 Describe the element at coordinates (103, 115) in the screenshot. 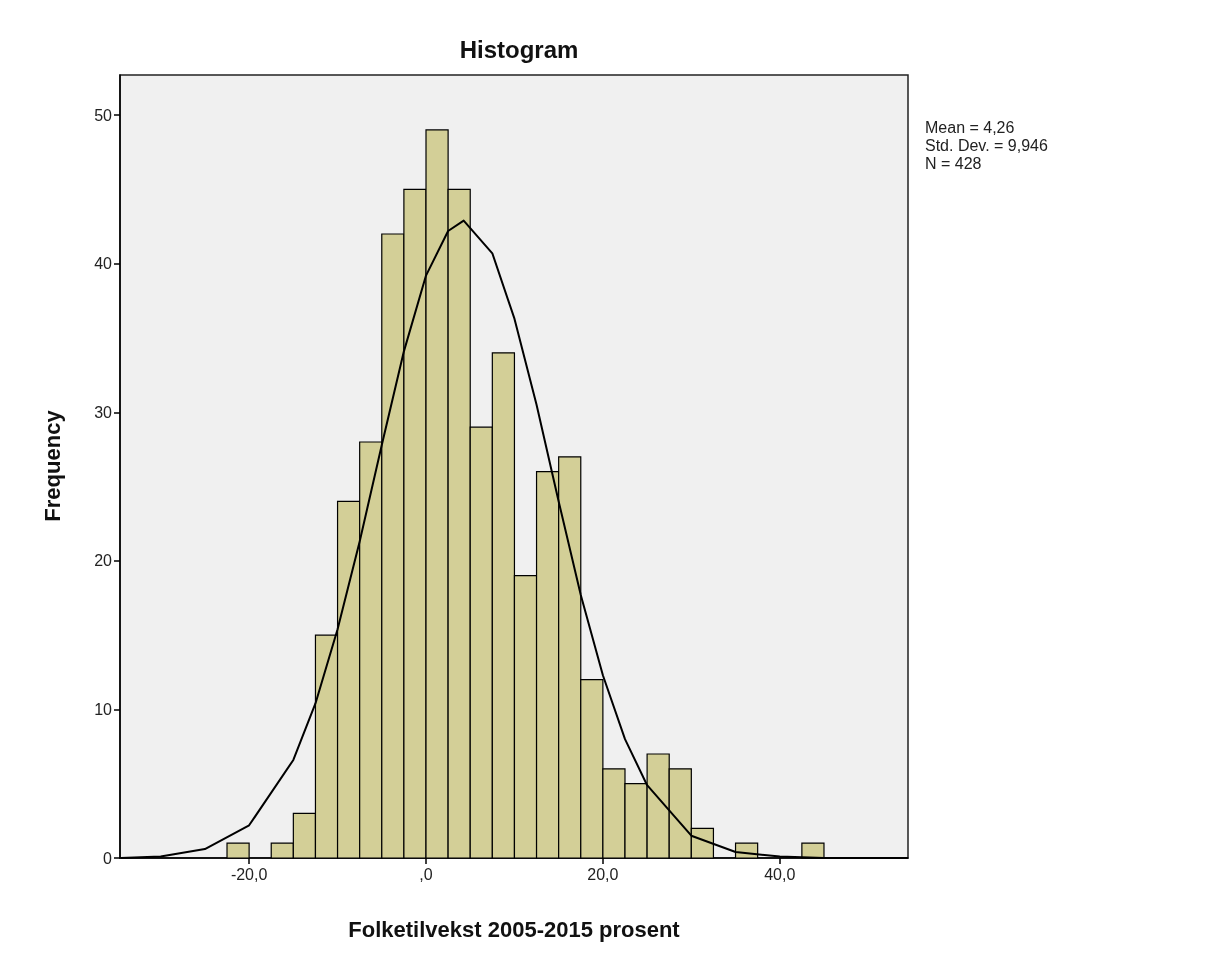

I see `y-tick-label: 50` at that location.